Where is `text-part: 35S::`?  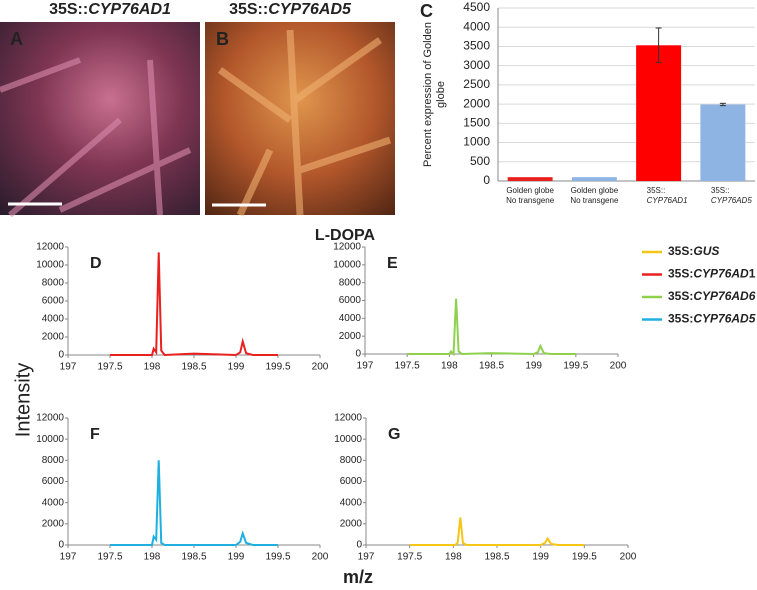 text-part: 35S:: is located at coordinates (248, 9).